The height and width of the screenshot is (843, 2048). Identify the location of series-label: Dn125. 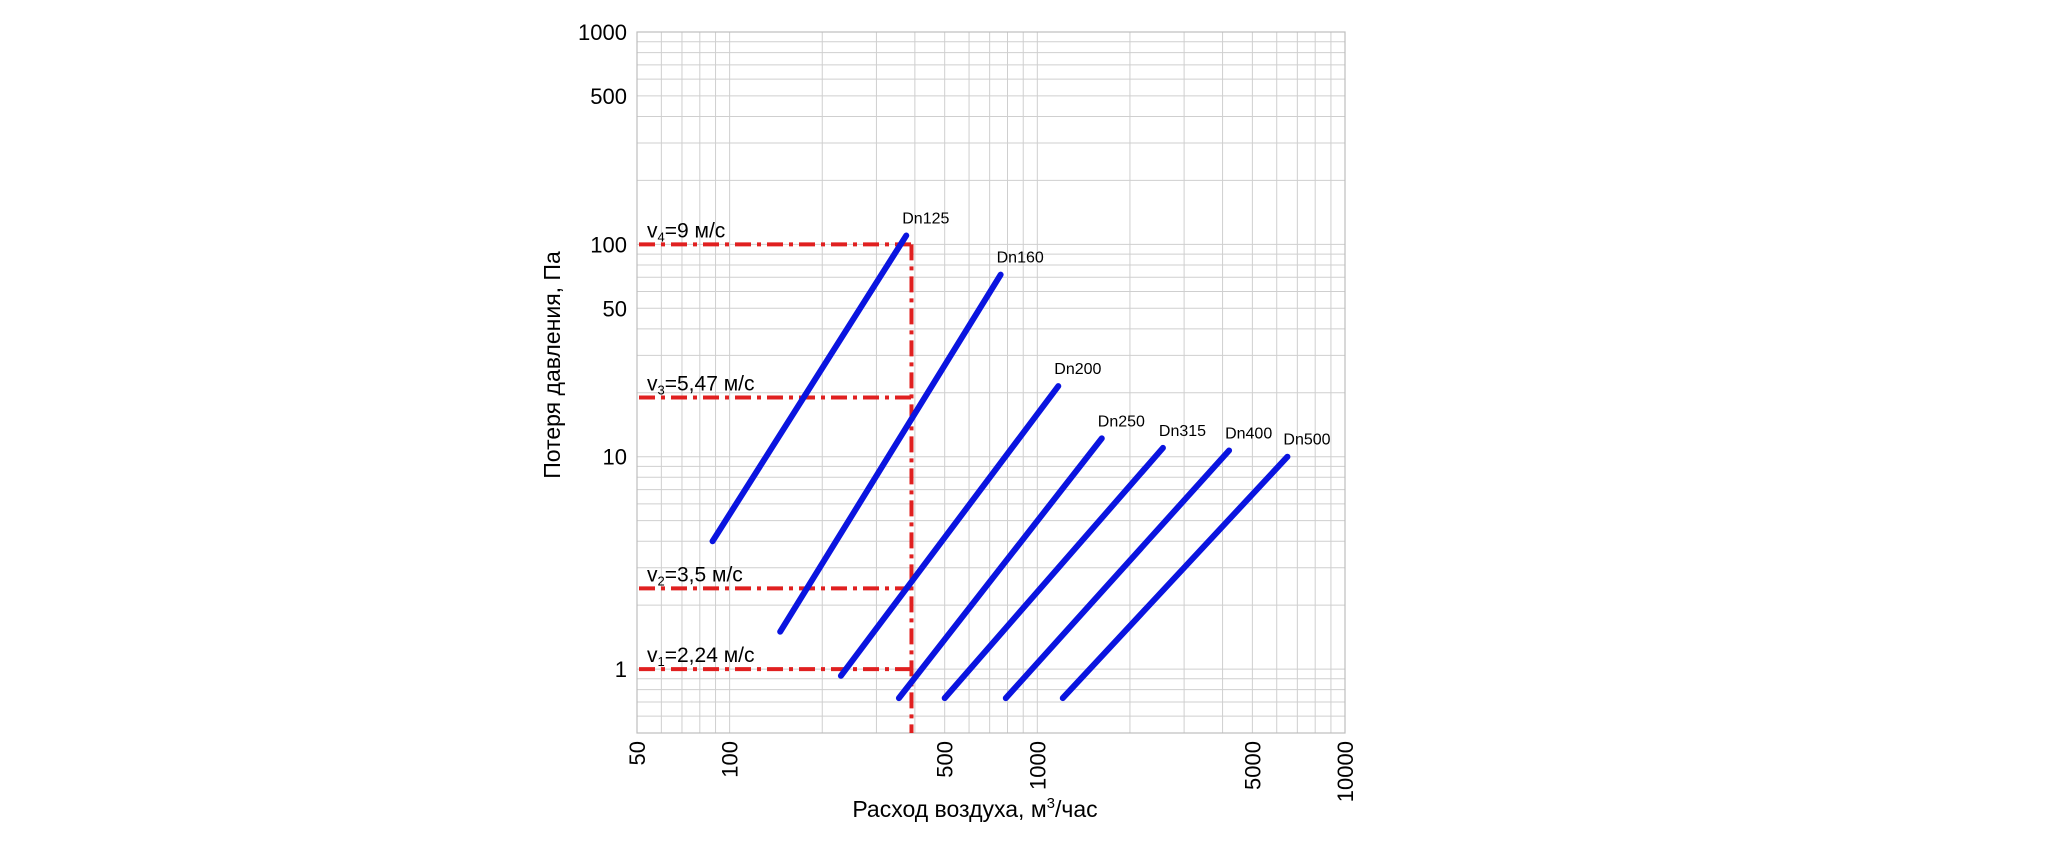
(925, 219).